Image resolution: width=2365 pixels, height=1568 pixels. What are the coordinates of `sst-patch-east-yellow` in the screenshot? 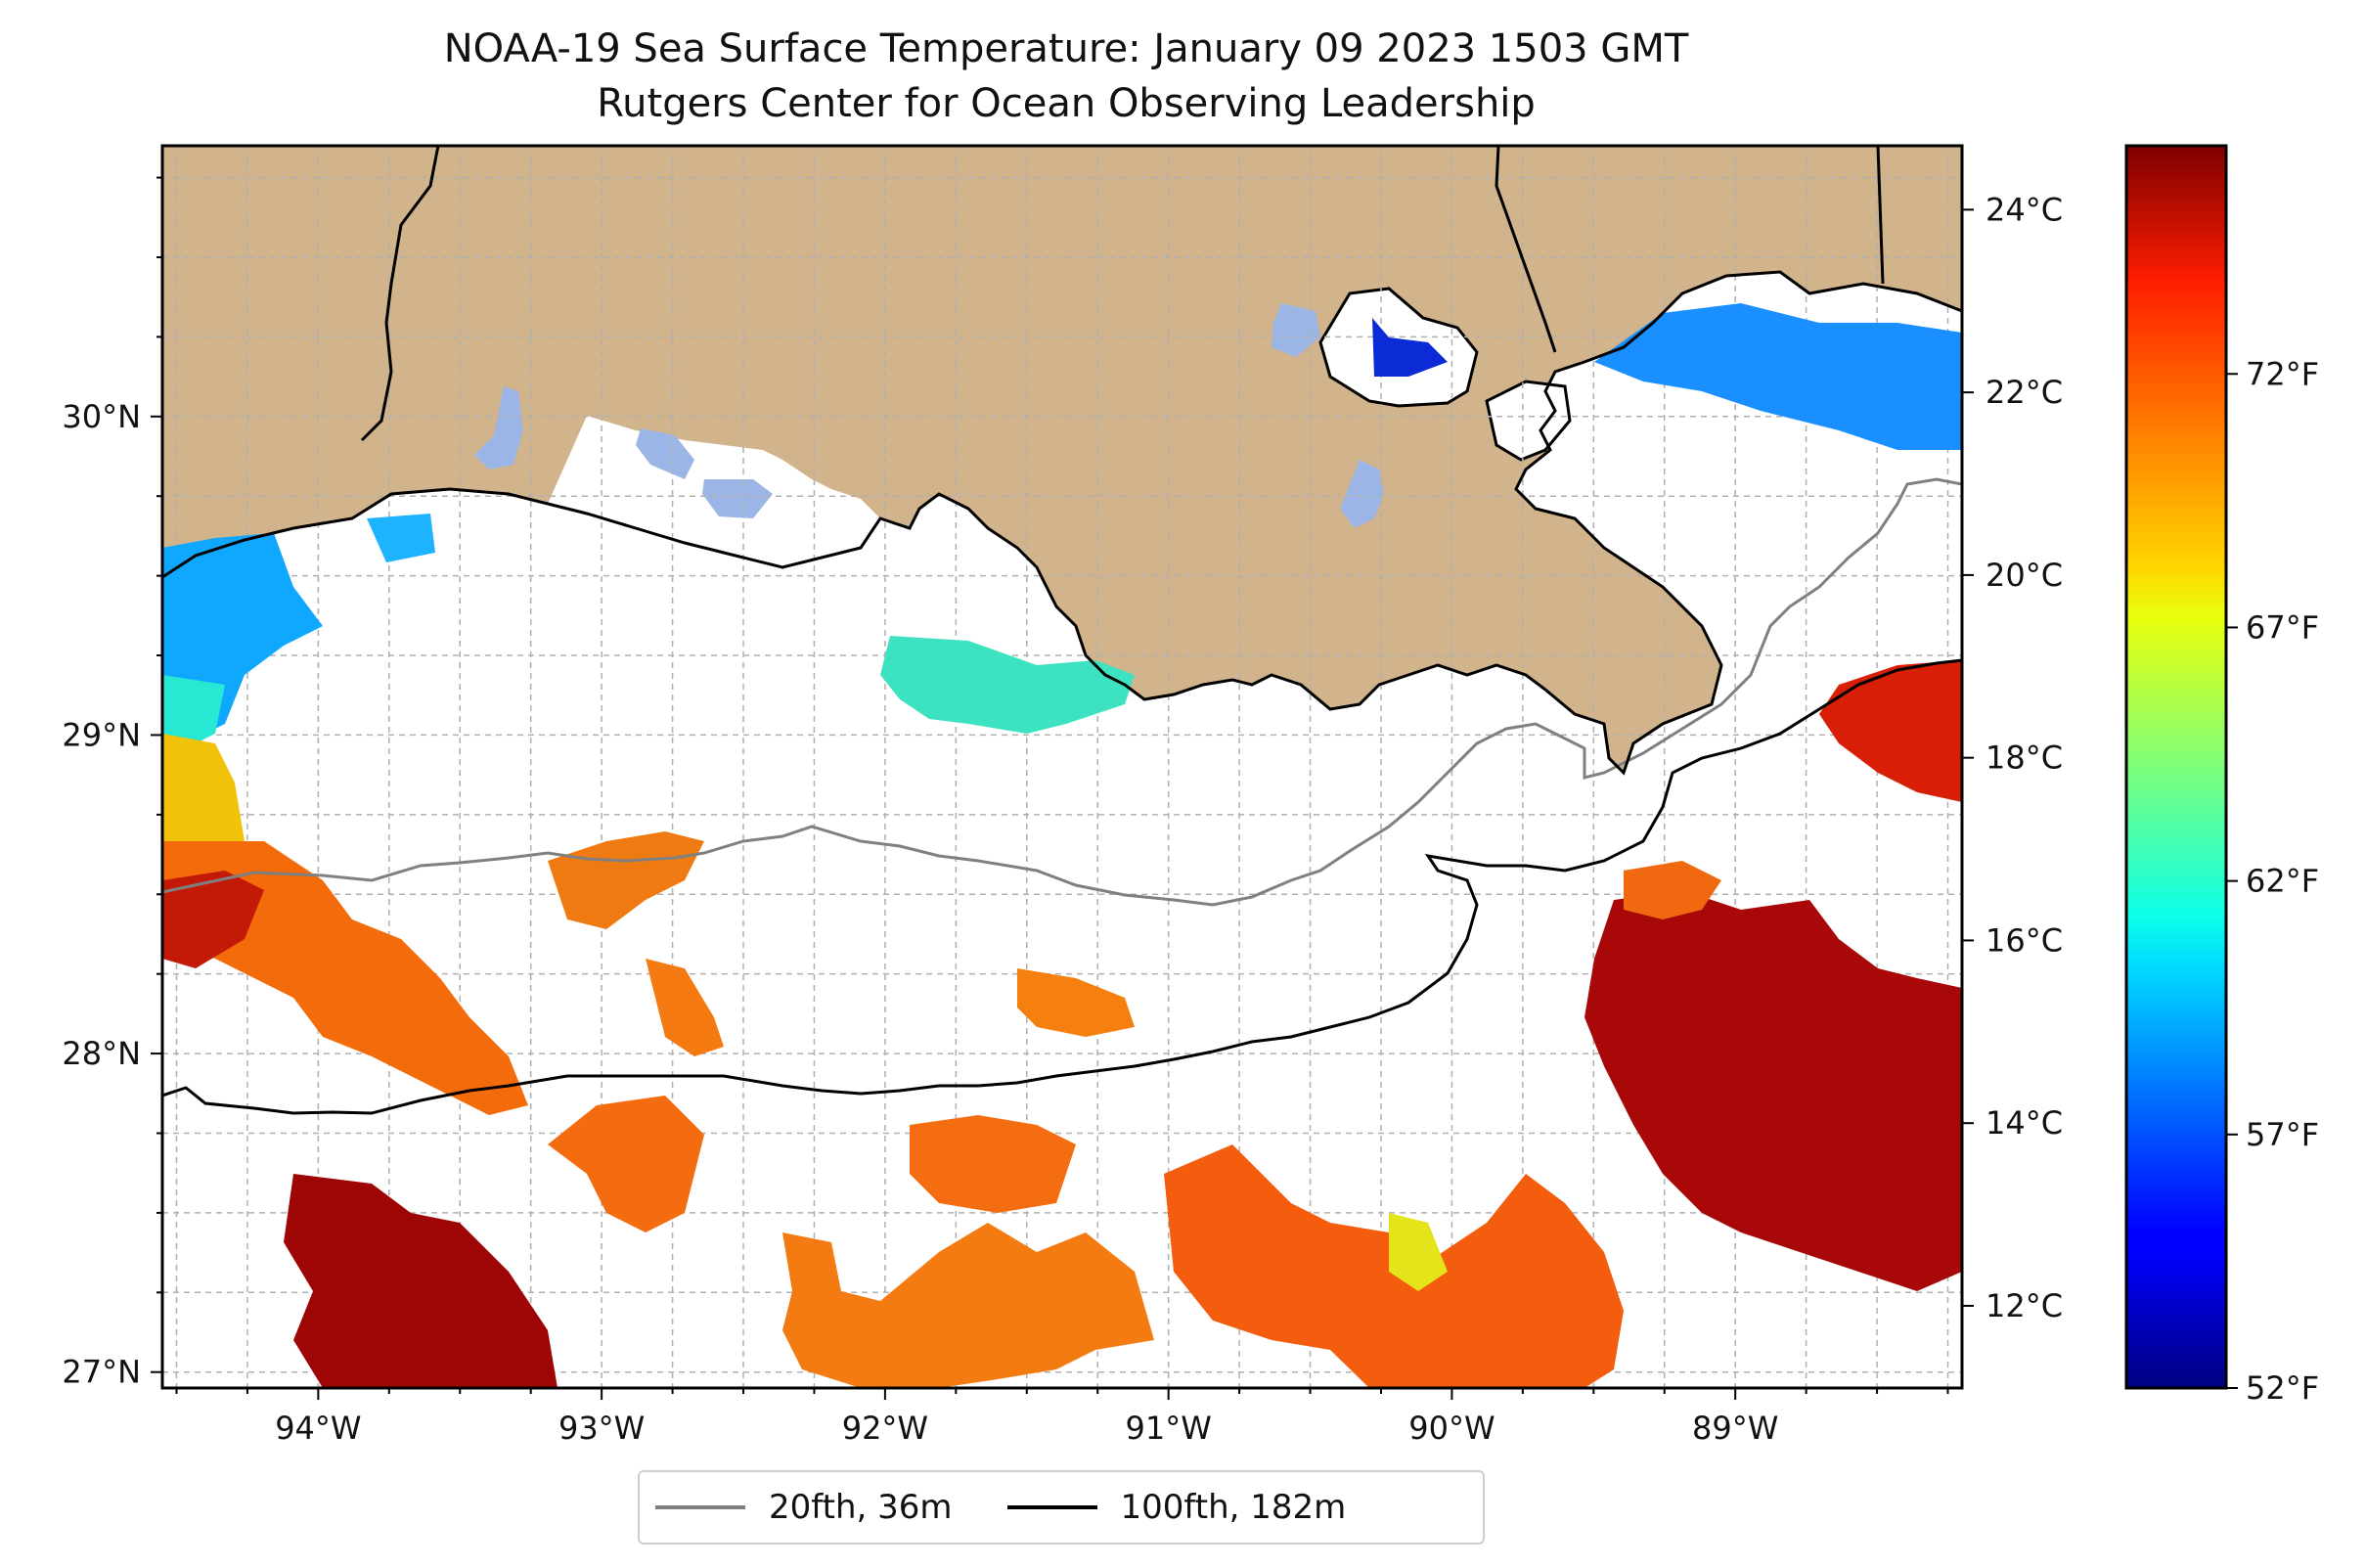 It's located at (1418, 1252).